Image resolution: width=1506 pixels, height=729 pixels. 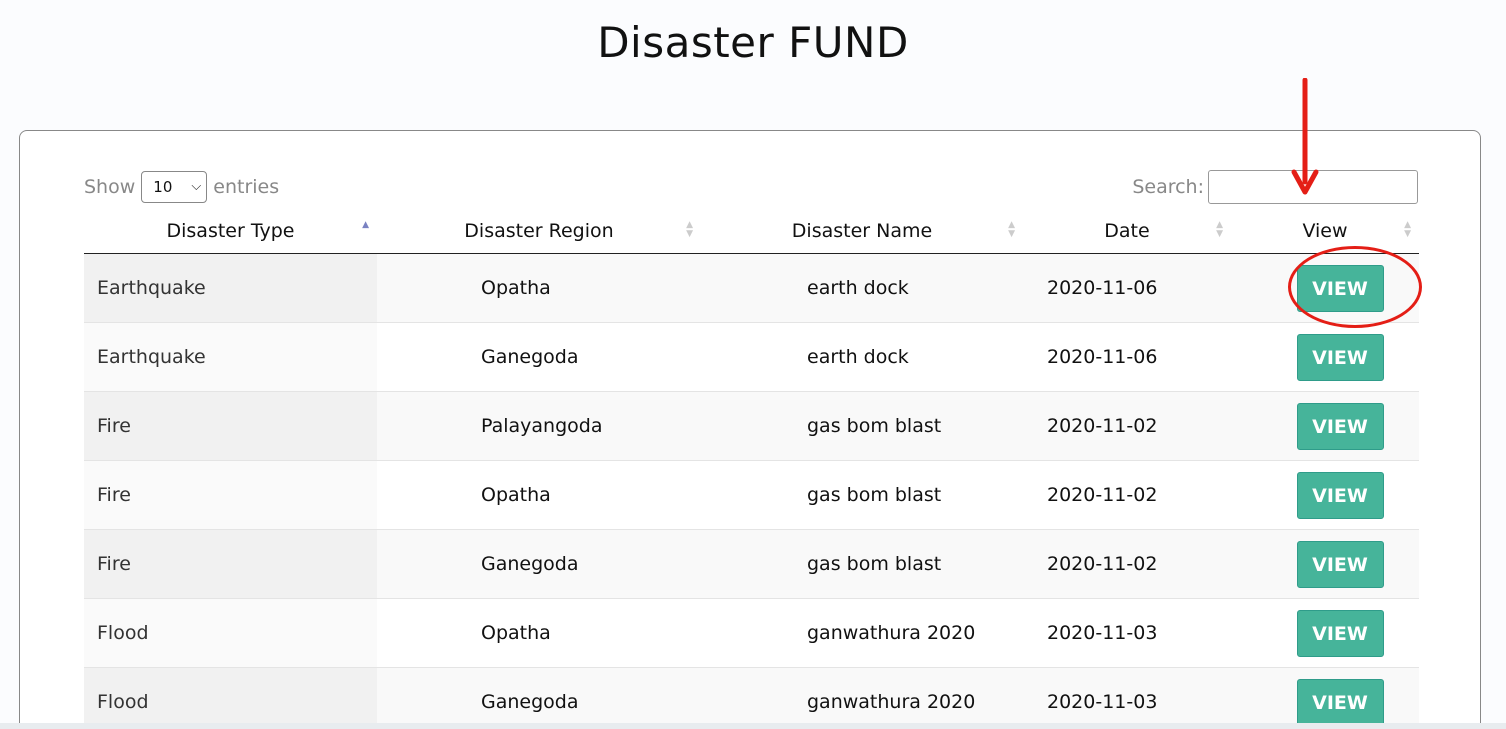 I want to click on search-control: Search:, so click(x=1275, y=187).